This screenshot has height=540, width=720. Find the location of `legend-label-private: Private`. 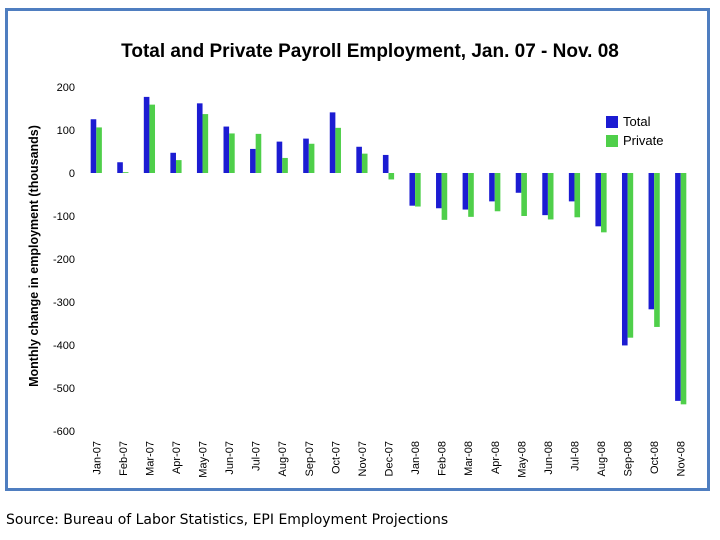

legend-label-private: Private is located at coordinates (643, 140).